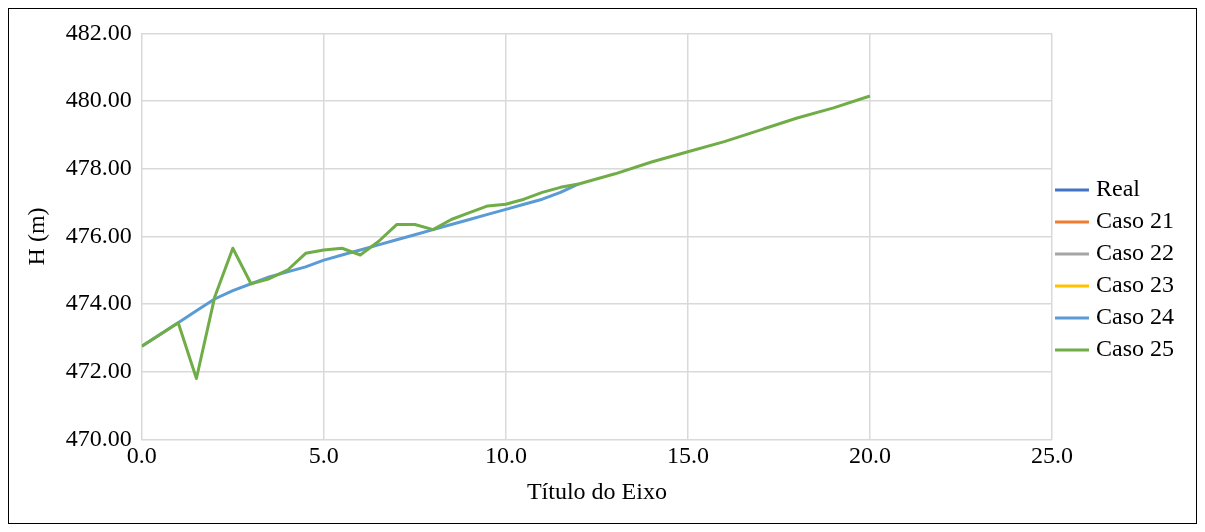 The height and width of the screenshot is (532, 1205). What do you see at coordinates (98, 234) in the screenshot?
I see `y-tick-label: 476.00` at bounding box center [98, 234].